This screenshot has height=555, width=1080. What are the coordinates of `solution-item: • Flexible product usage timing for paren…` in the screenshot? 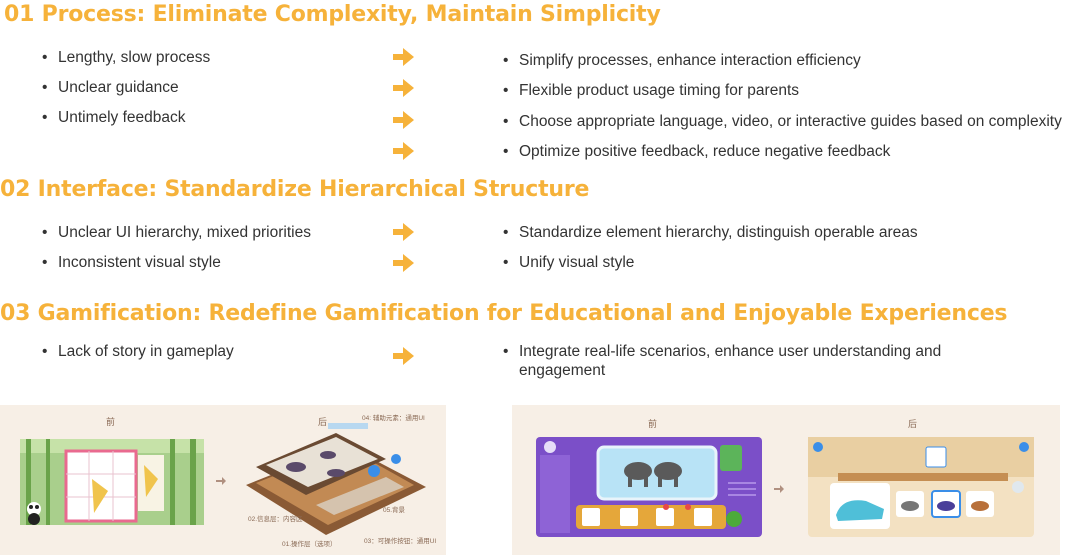 It's located at (651, 90).